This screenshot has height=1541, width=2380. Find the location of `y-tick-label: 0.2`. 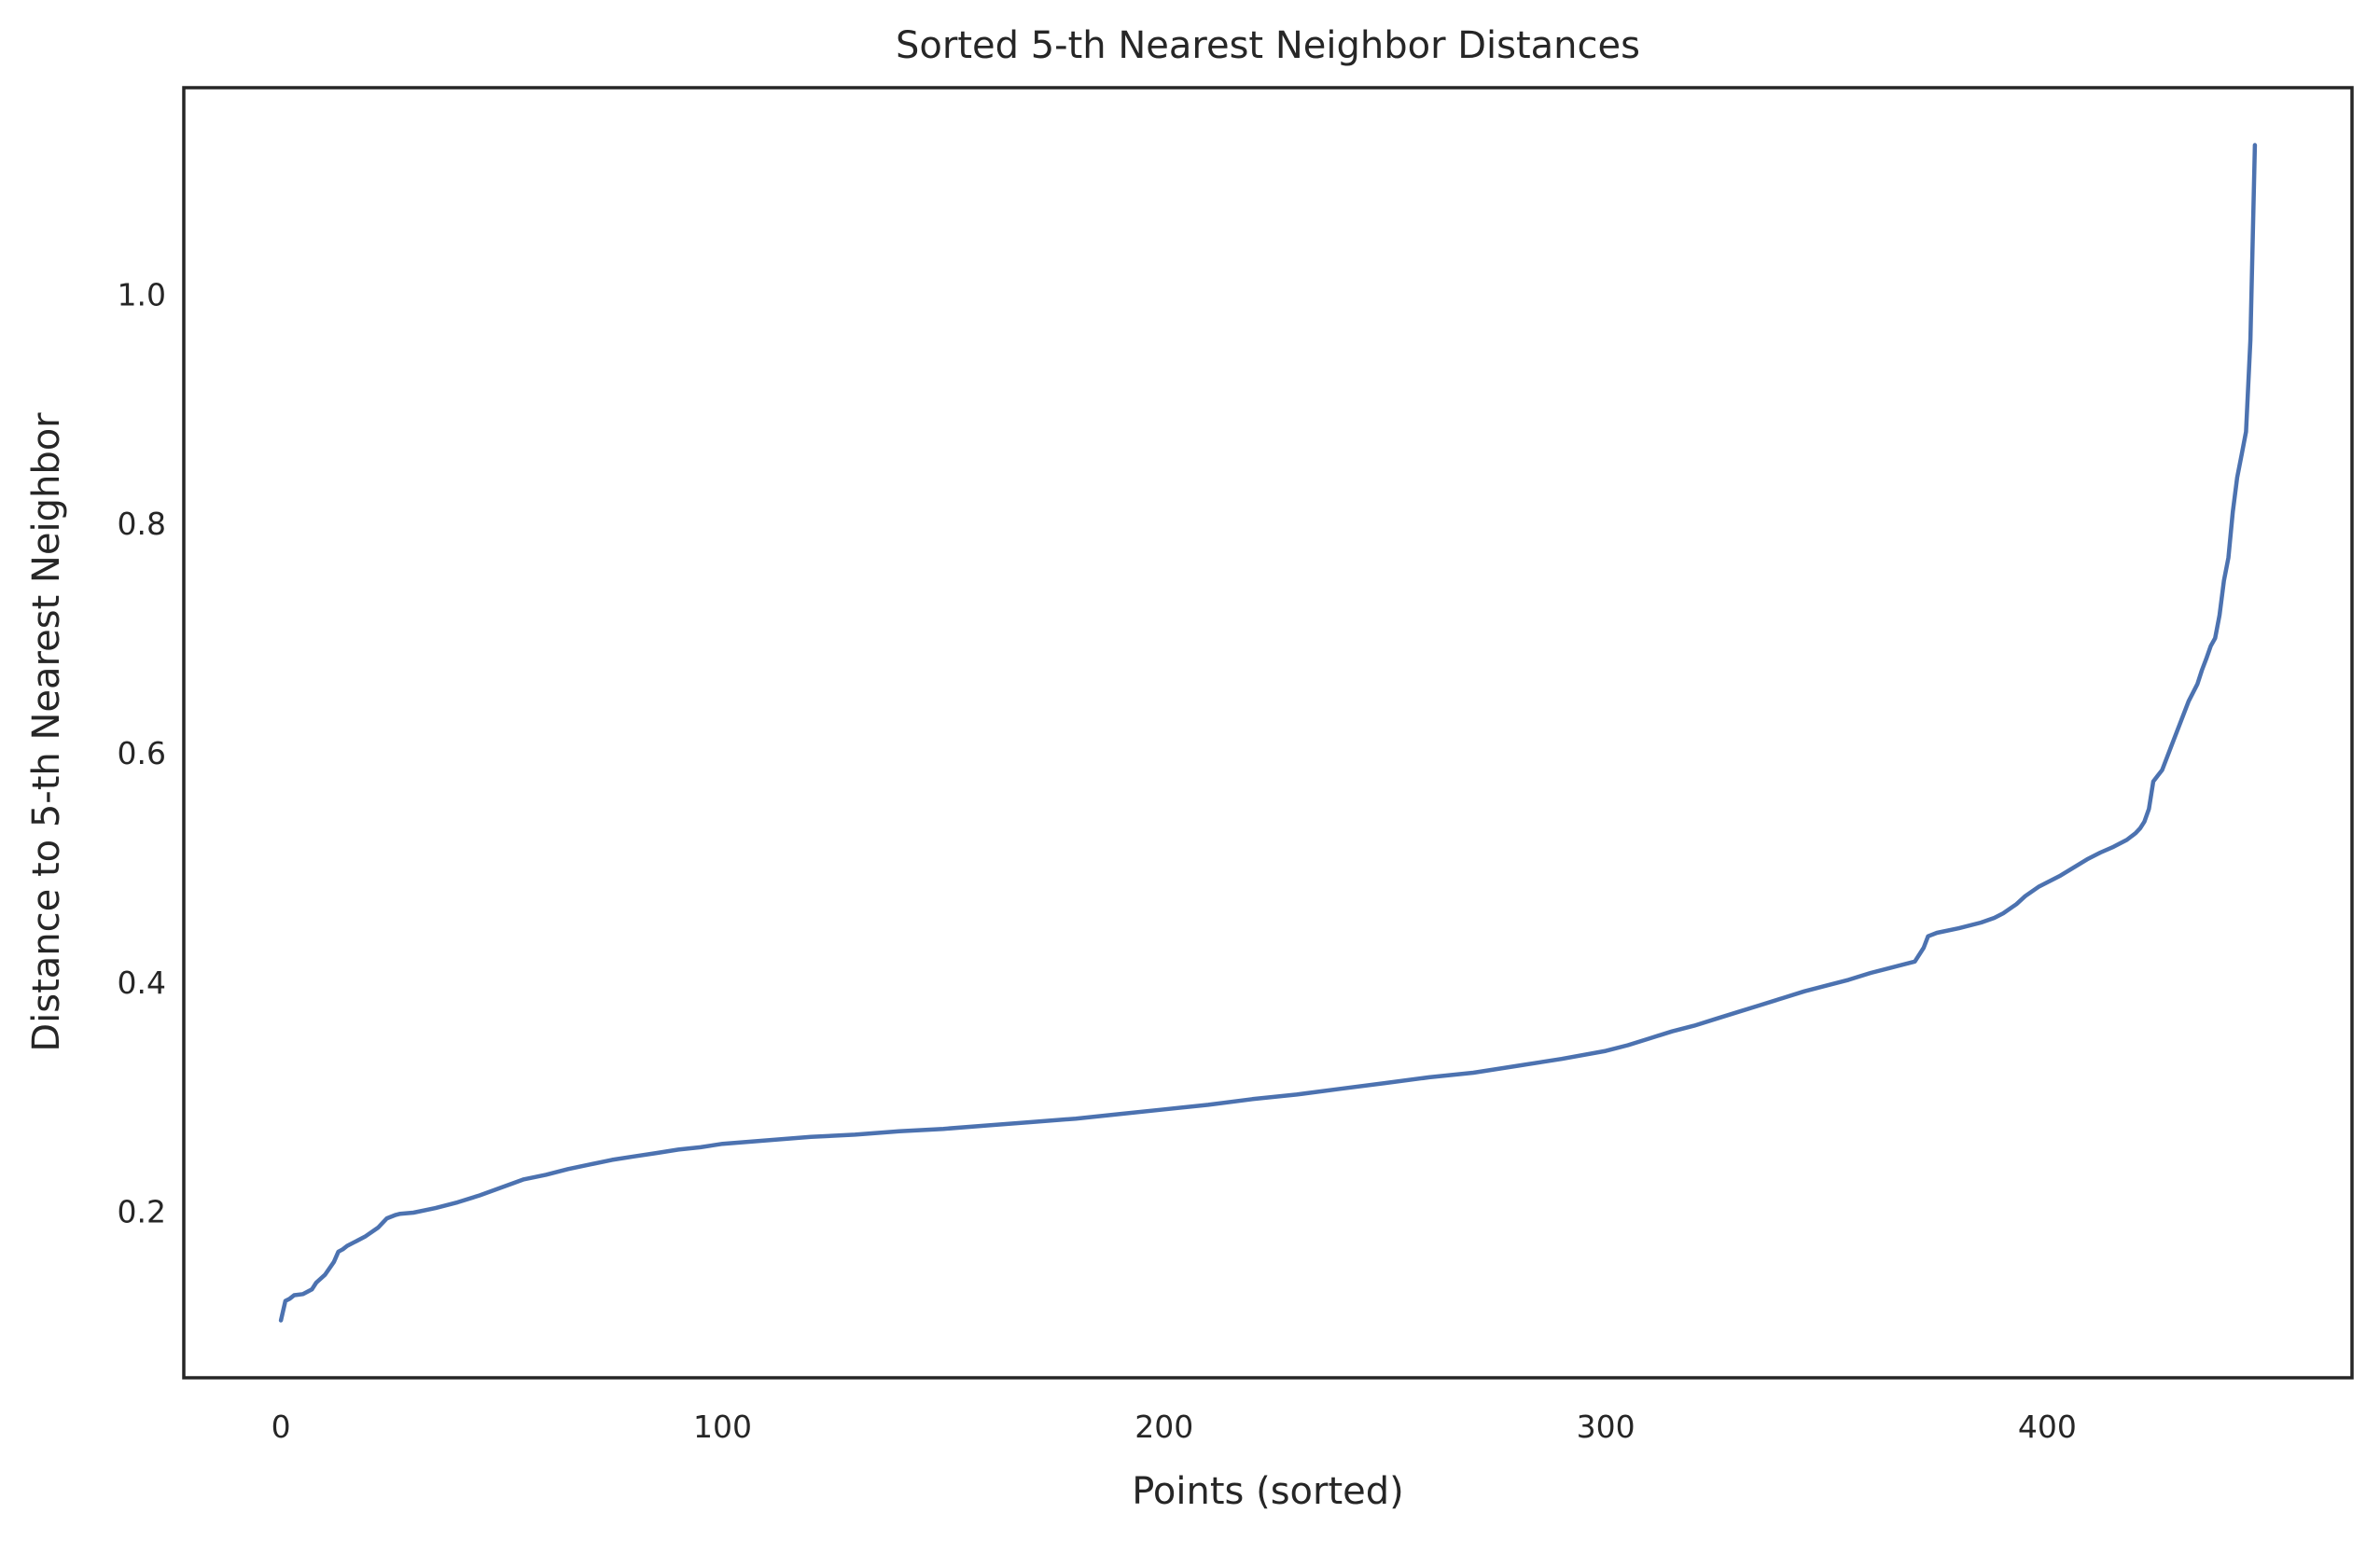

y-tick-label: 0.2 is located at coordinates (142, 1212).